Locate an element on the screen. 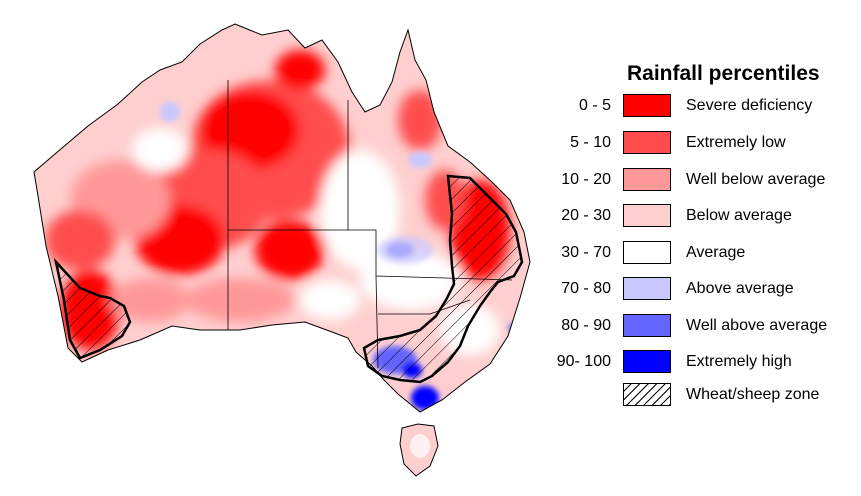 Image resolution: width=861 pixels, height=496 pixels. legend-item: 0 - 5 Severe deficiency is located at coordinates (703, 106).